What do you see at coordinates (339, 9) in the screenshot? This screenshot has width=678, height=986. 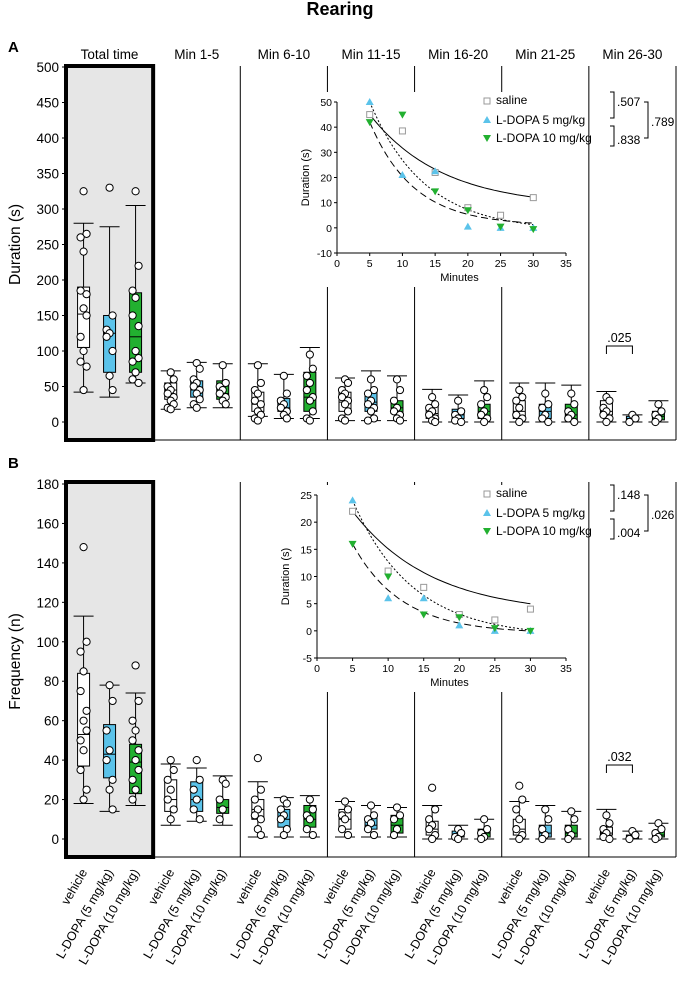 I see `figure-title: Rearing` at bounding box center [339, 9].